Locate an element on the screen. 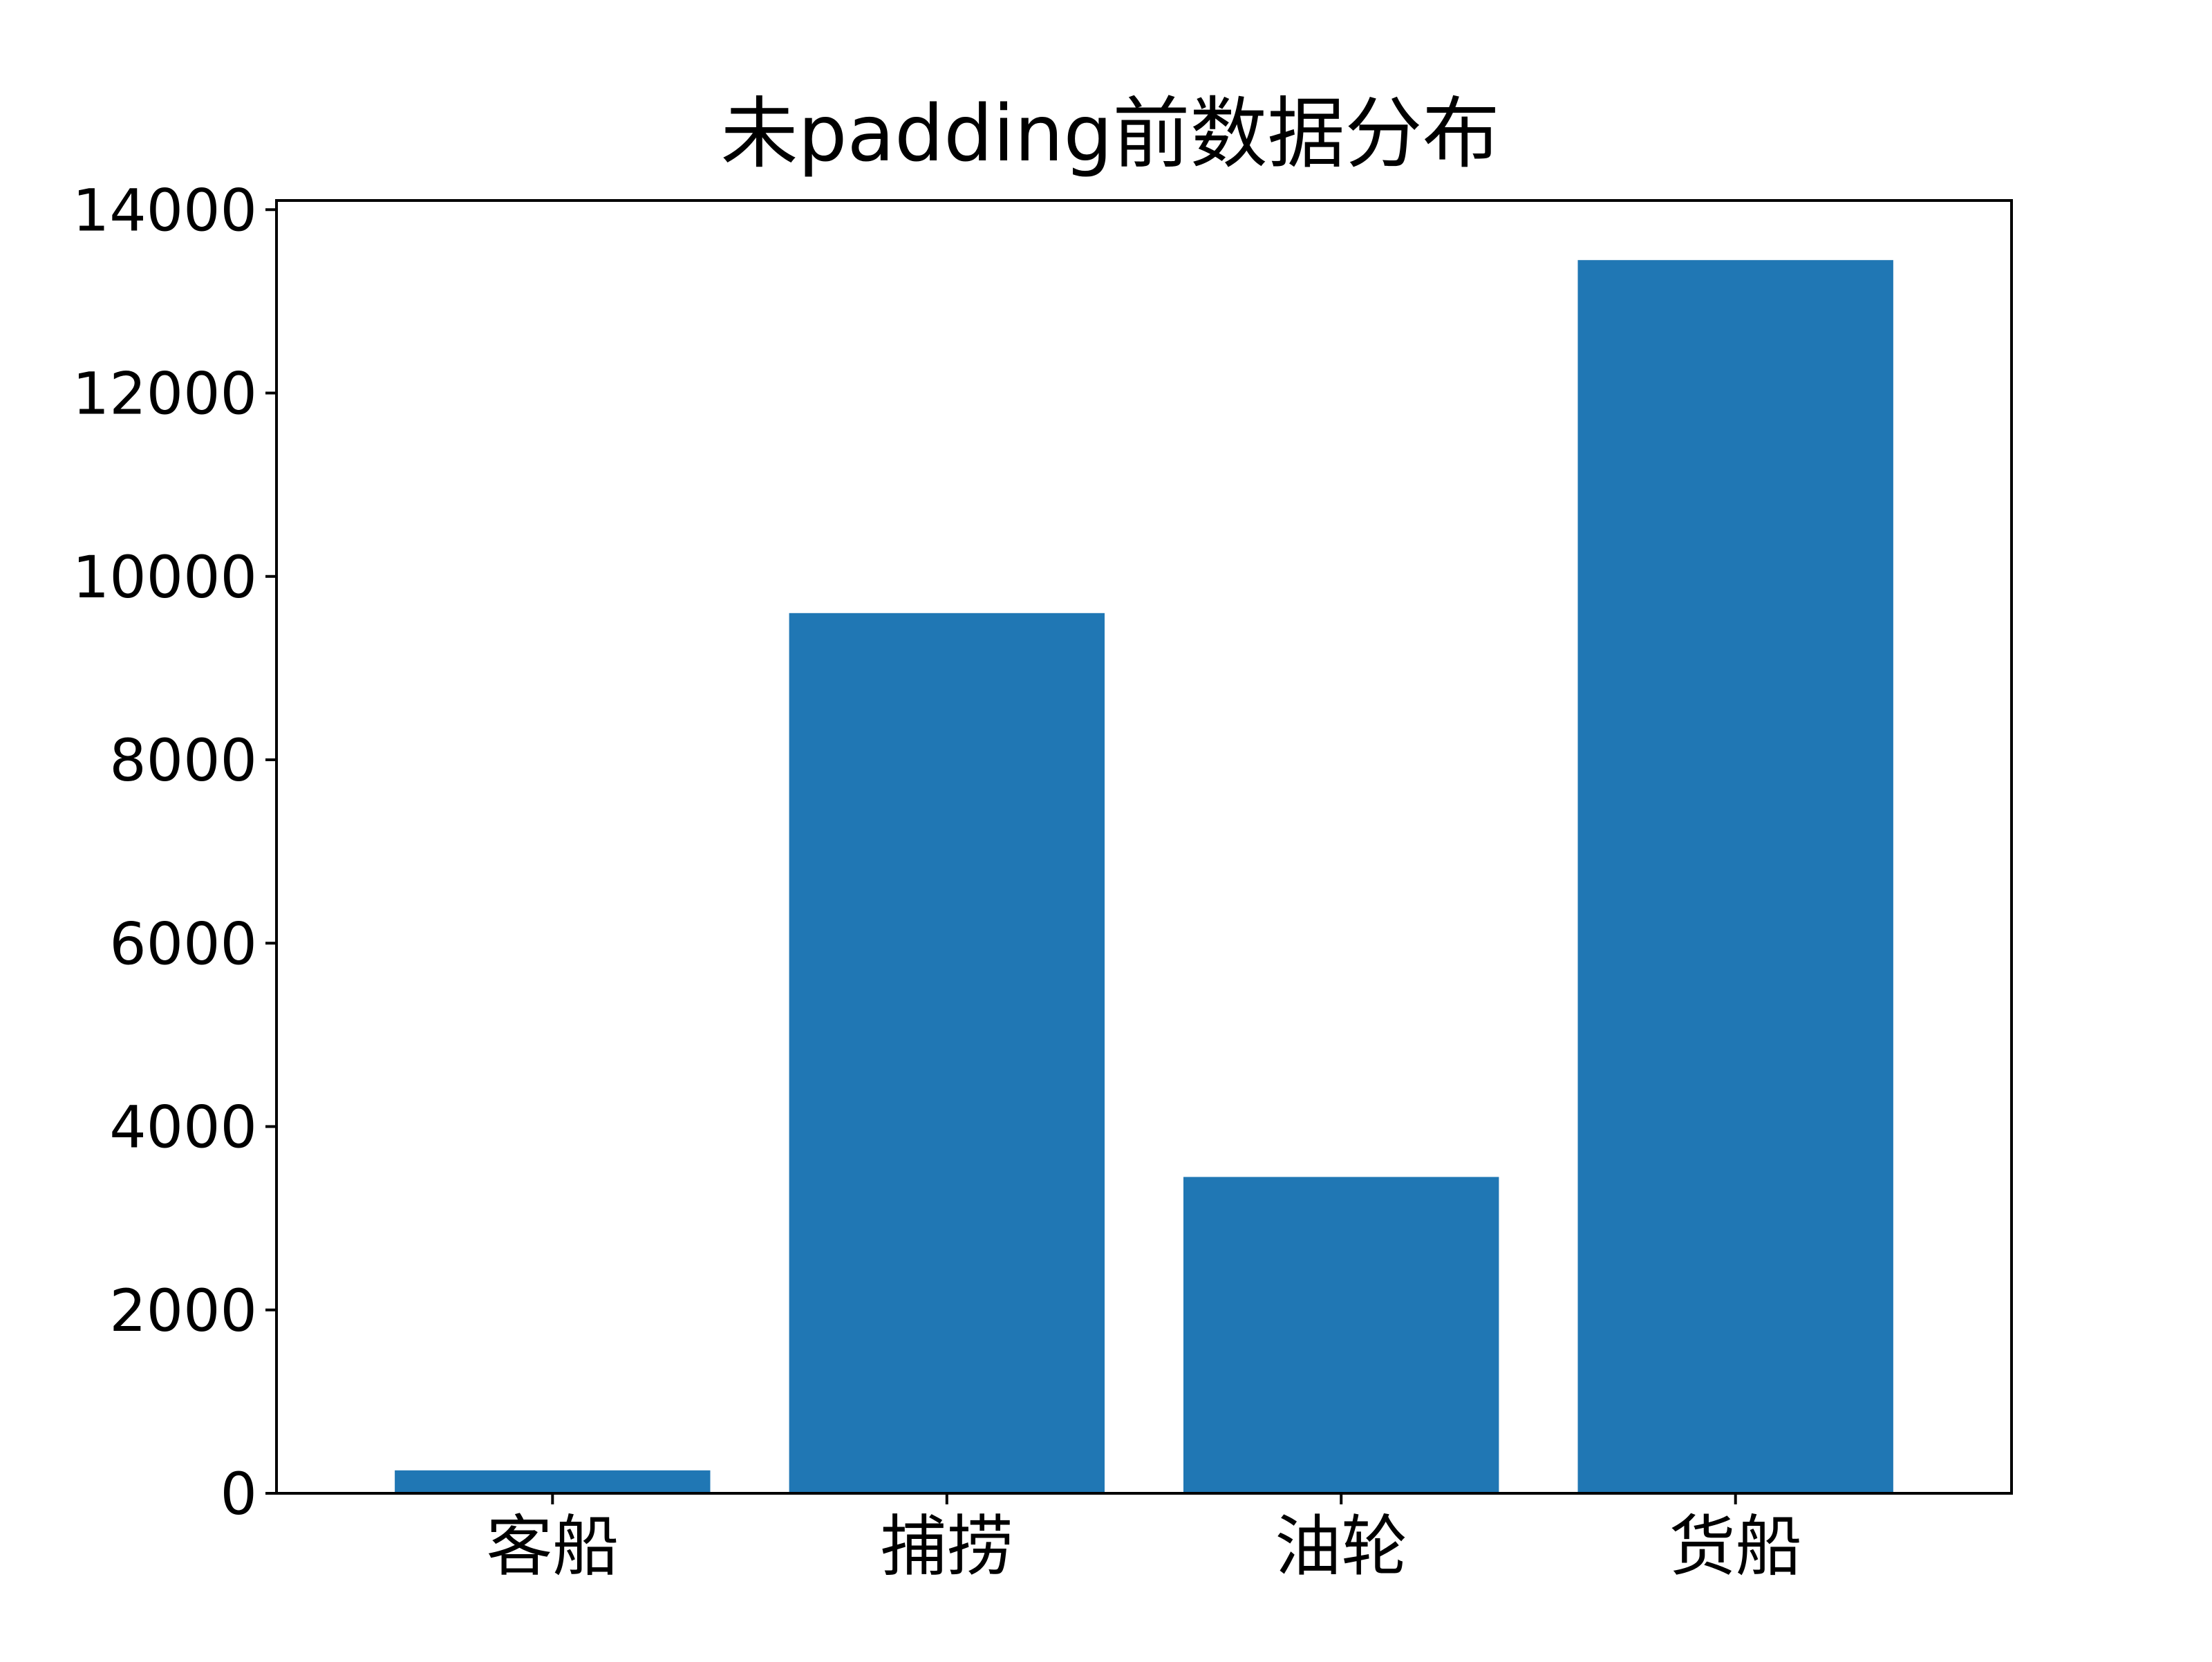  x-axis: 客船 捕捞 油轮 货船 is located at coordinates (1144, 1539).